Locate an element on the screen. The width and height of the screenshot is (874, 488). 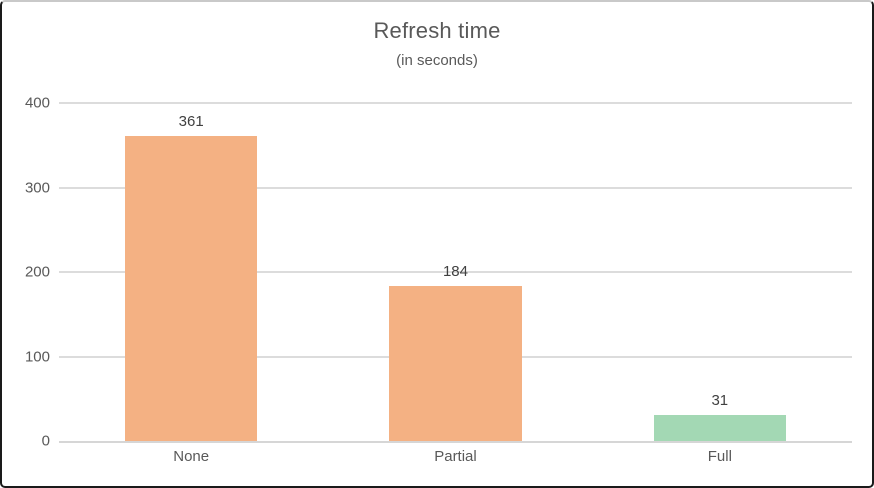
y-tick-0: 0 is located at coordinates (45, 441).